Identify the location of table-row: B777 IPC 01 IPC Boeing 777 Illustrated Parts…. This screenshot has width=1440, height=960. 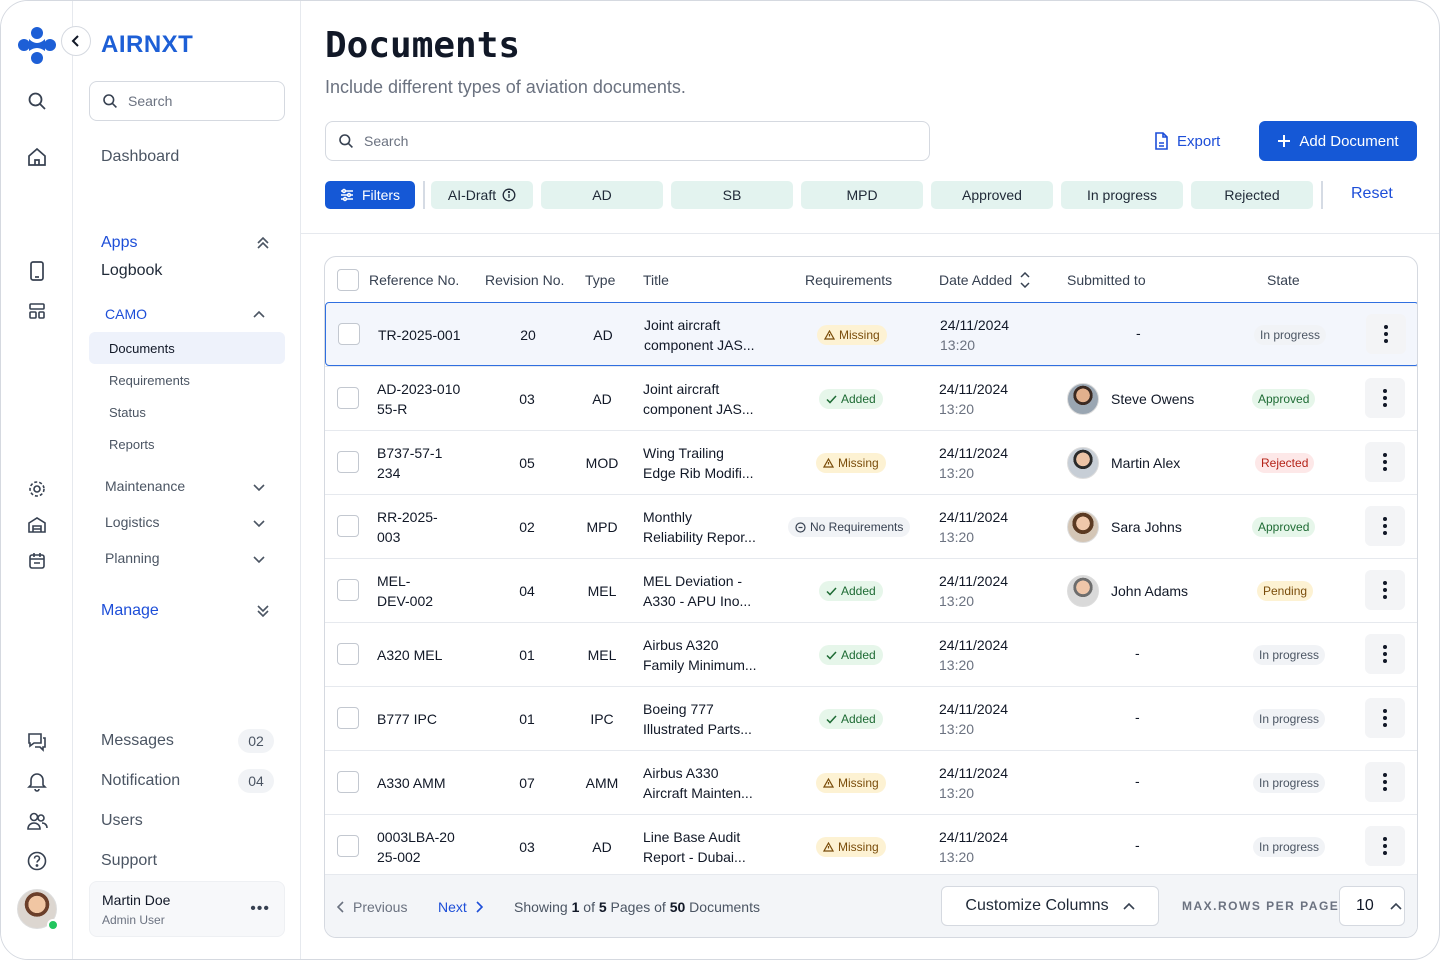
(871, 718).